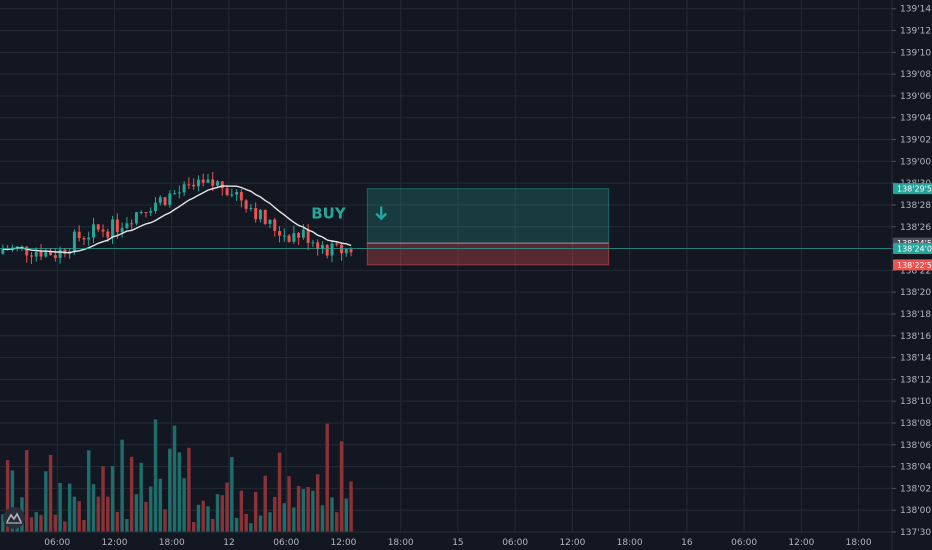 This screenshot has height=550, width=932. Describe the element at coordinates (916, 271) in the screenshot. I see `price-tick-label: 138'22'0` at that location.